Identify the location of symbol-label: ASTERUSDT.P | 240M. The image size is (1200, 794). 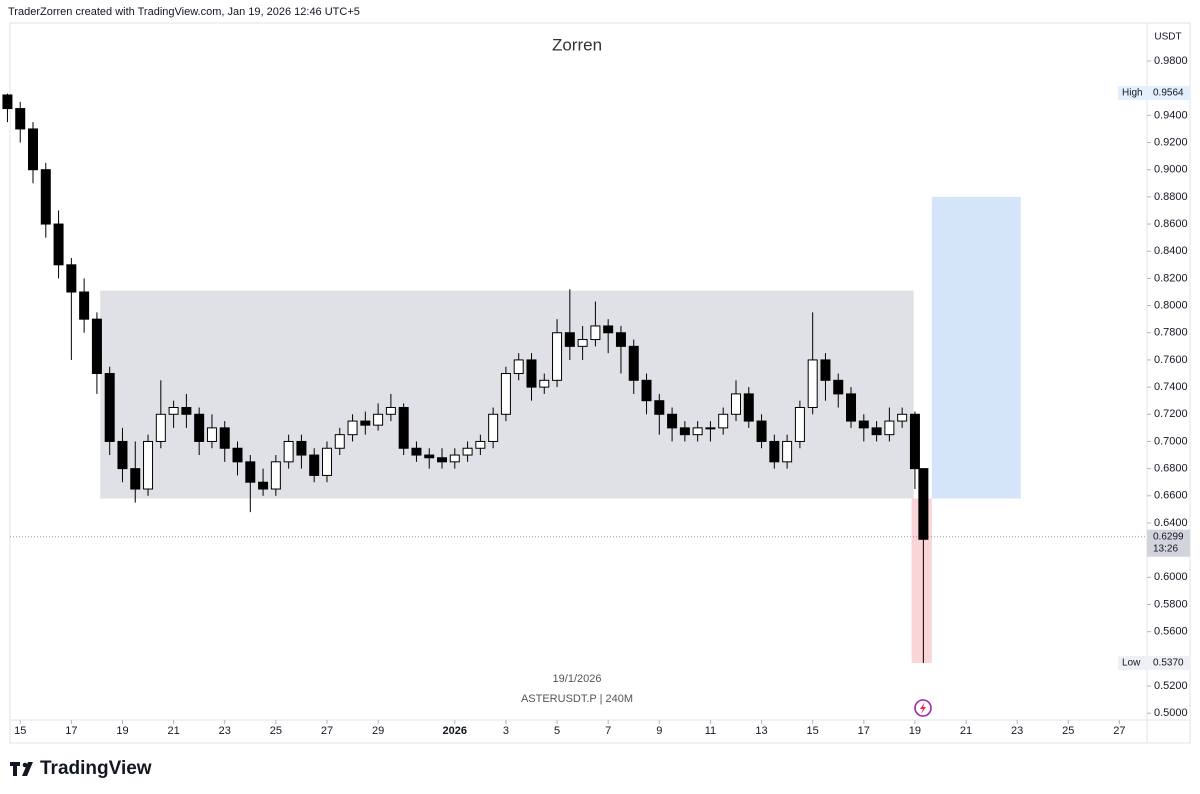
(577, 699).